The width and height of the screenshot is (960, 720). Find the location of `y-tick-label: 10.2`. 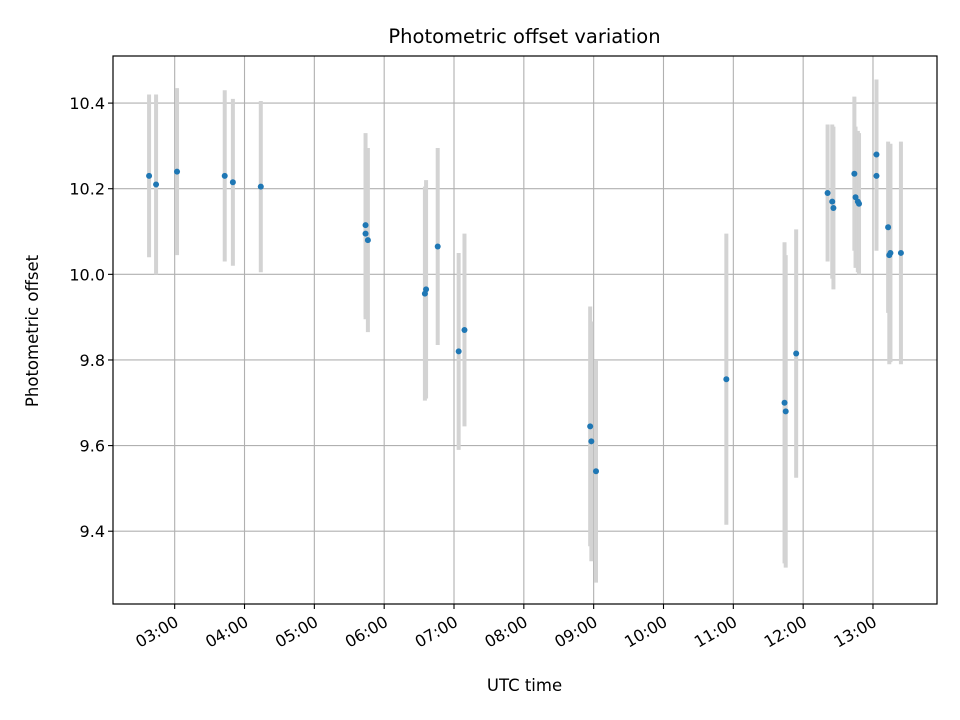

y-tick-label: 10.2 is located at coordinates (87, 189).